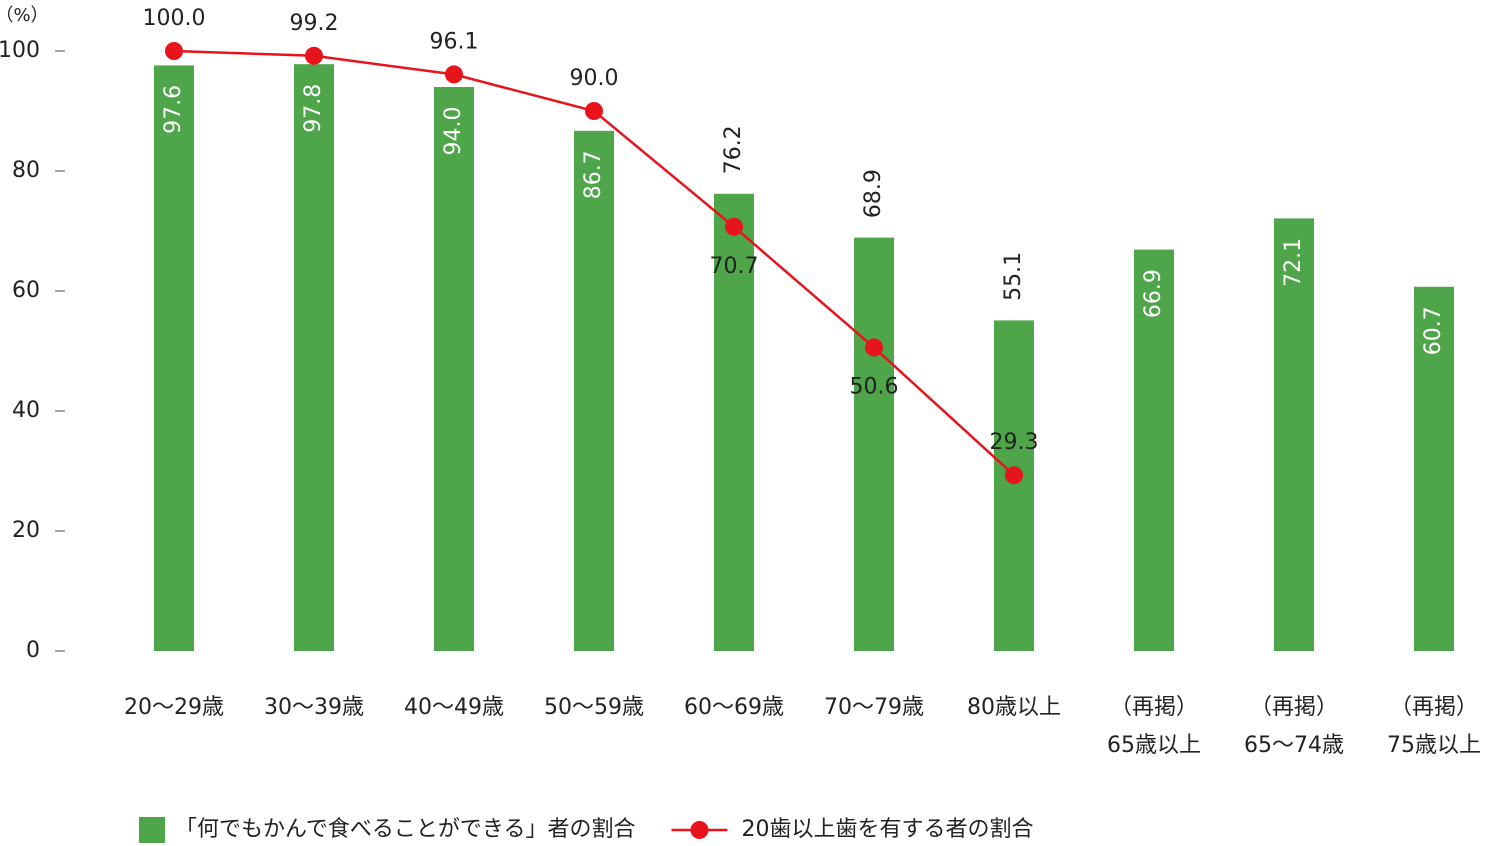  What do you see at coordinates (1294, 726) in the screenshot?
I see `x-tick-label: （再掲） 65～74歳` at bounding box center [1294, 726].